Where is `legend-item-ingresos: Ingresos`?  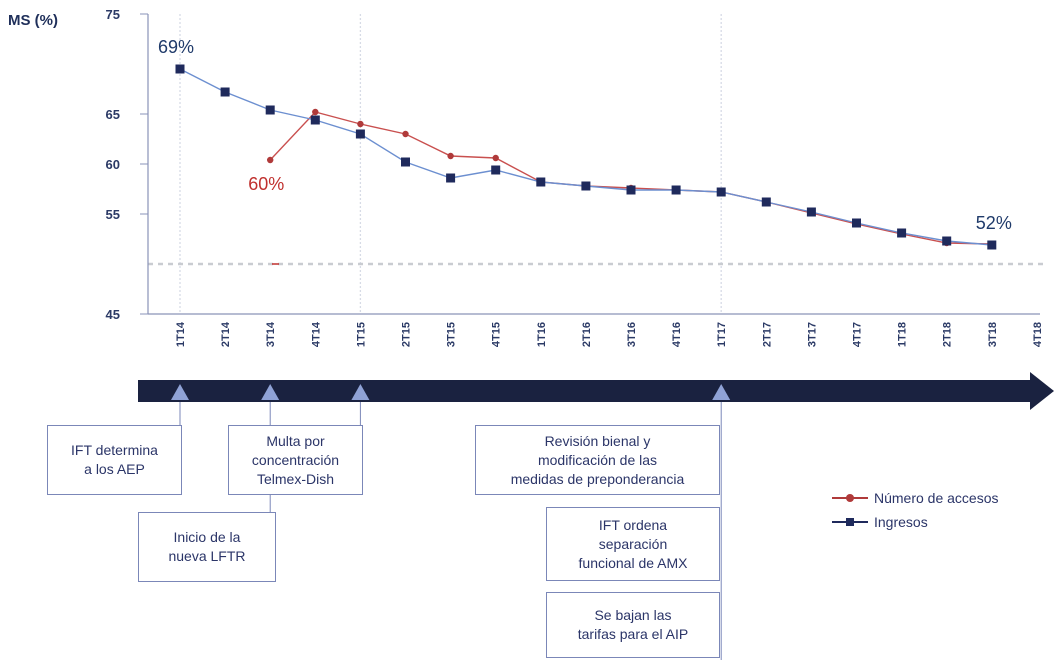 legend-item-ingresos: Ingresos is located at coordinates (915, 522).